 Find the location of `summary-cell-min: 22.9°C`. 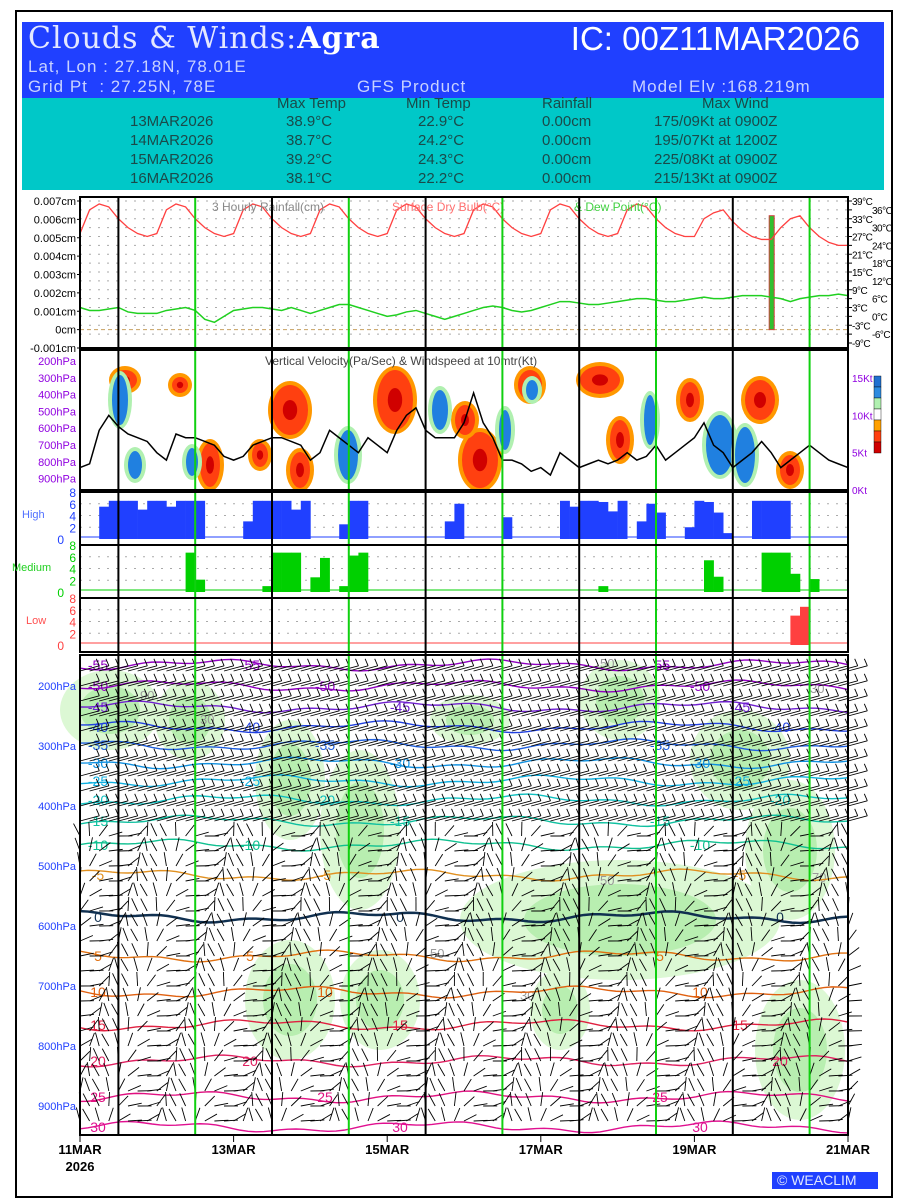

summary-cell-min: 22.9°C is located at coordinates (441, 121).